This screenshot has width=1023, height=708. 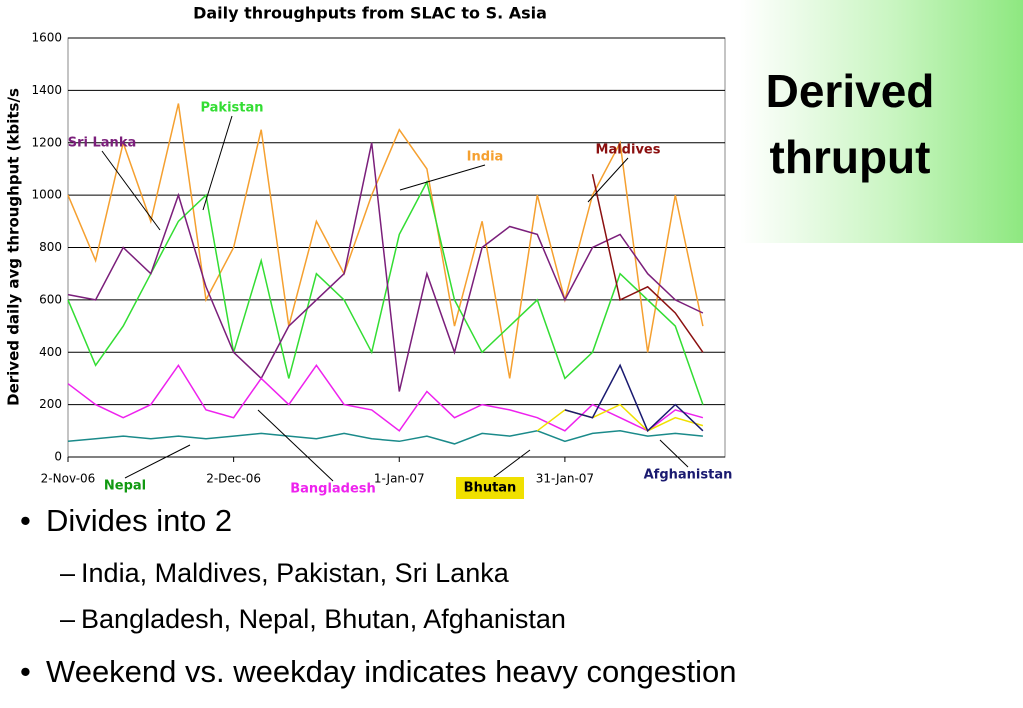 I want to click on x-tick-label: 1-Jan-07, so click(x=399, y=479).